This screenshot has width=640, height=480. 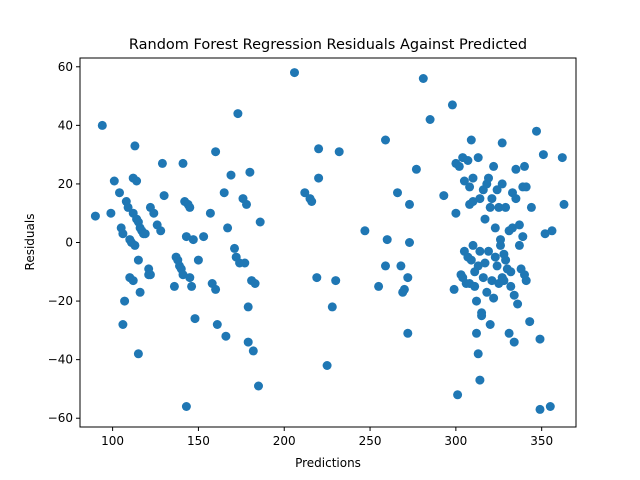 What do you see at coordinates (541, 441) in the screenshot?
I see `x-tick-label: 350` at bounding box center [541, 441].